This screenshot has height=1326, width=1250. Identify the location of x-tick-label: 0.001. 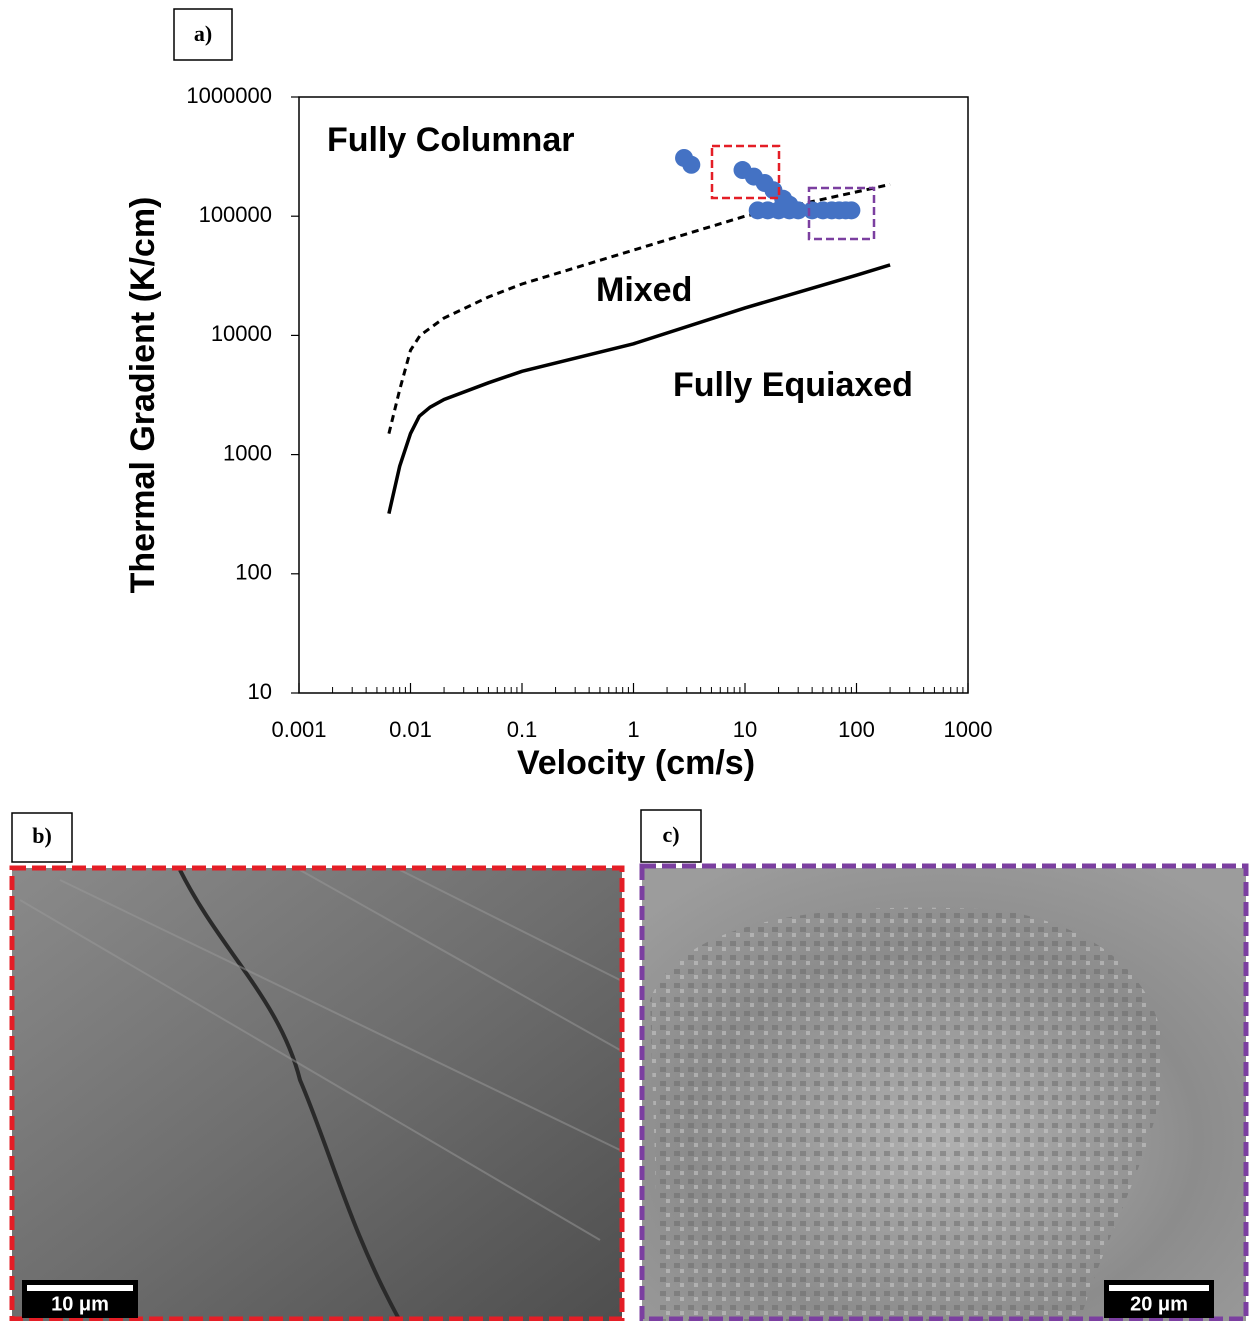
(298, 729).